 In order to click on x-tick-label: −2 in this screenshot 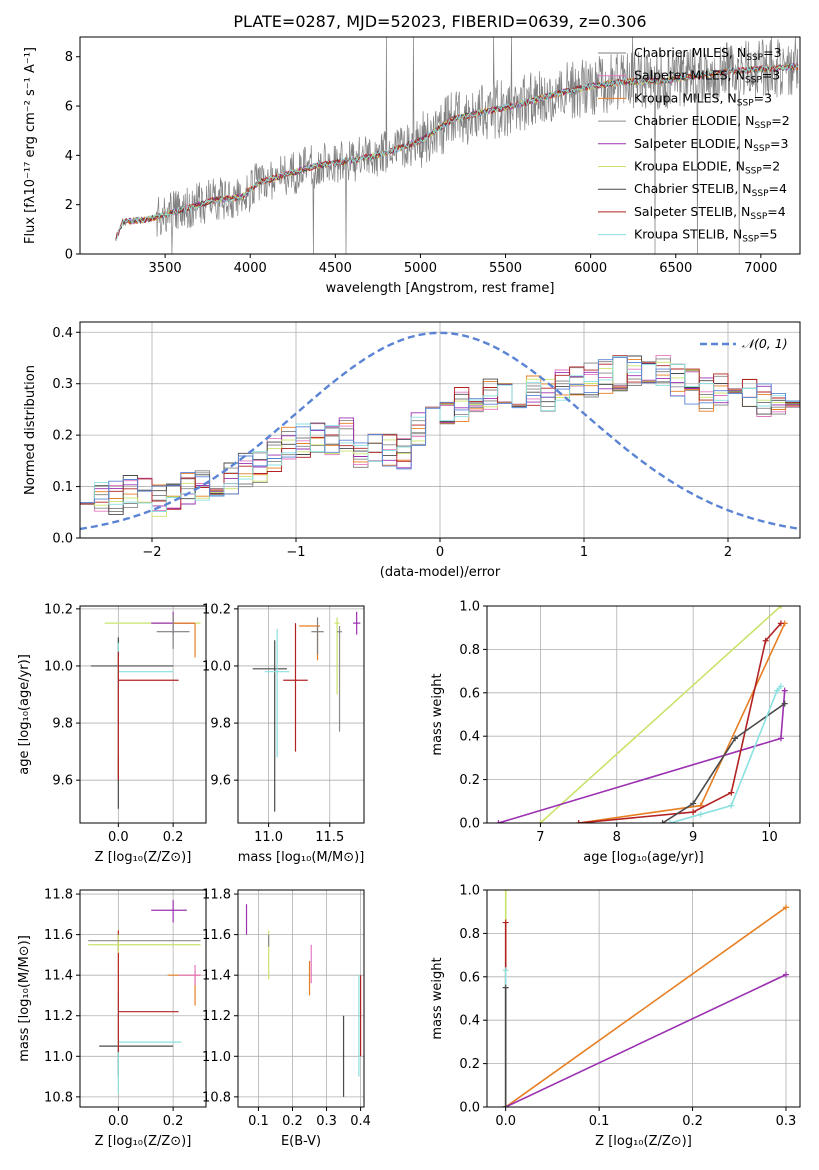, I will do `click(151, 552)`.